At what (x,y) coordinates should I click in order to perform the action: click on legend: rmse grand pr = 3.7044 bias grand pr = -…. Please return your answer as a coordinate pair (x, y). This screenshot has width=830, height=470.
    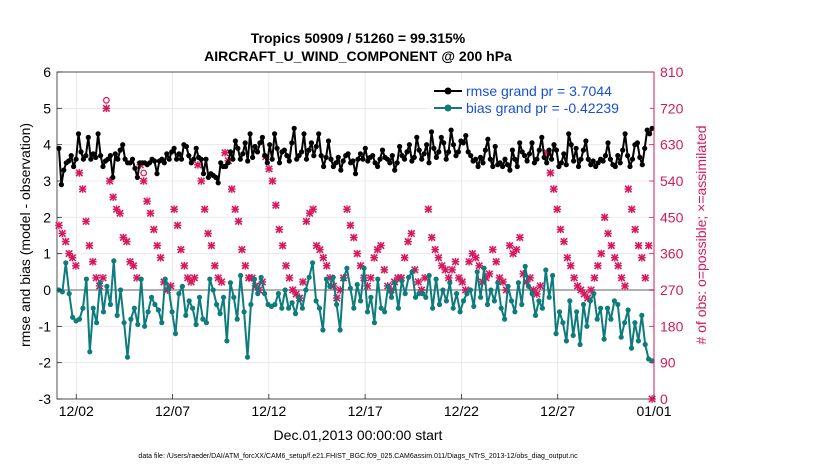
    Looking at the image, I should click on (540, 99).